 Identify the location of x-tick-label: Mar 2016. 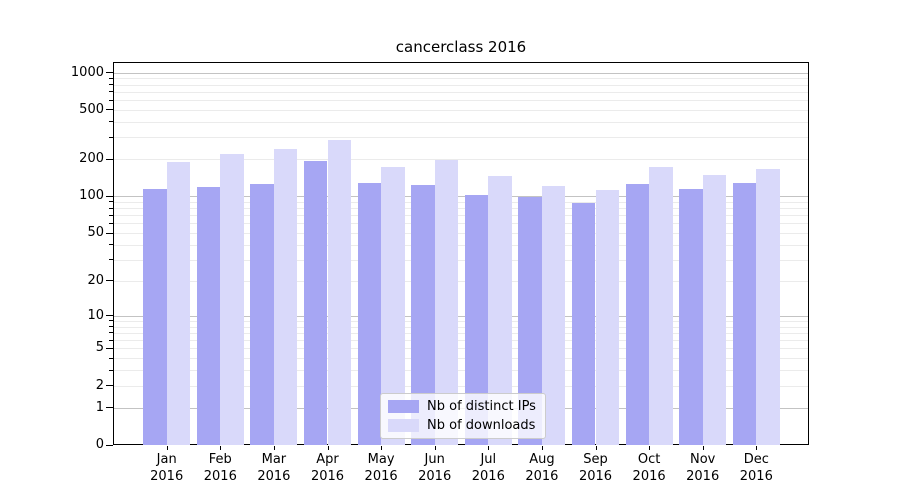
(274, 468).